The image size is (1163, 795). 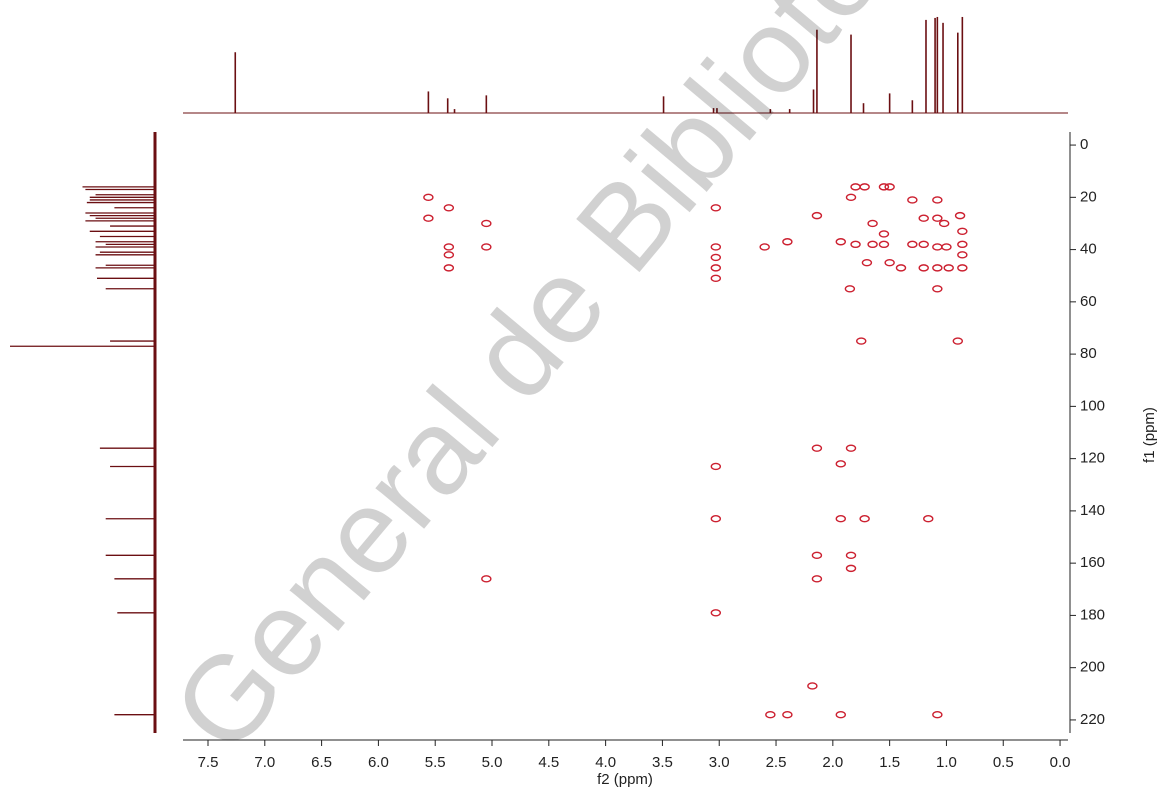 What do you see at coordinates (605, 762) in the screenshot?
I see `x-tick-label: 4.0` at bounding box center [605, 762].